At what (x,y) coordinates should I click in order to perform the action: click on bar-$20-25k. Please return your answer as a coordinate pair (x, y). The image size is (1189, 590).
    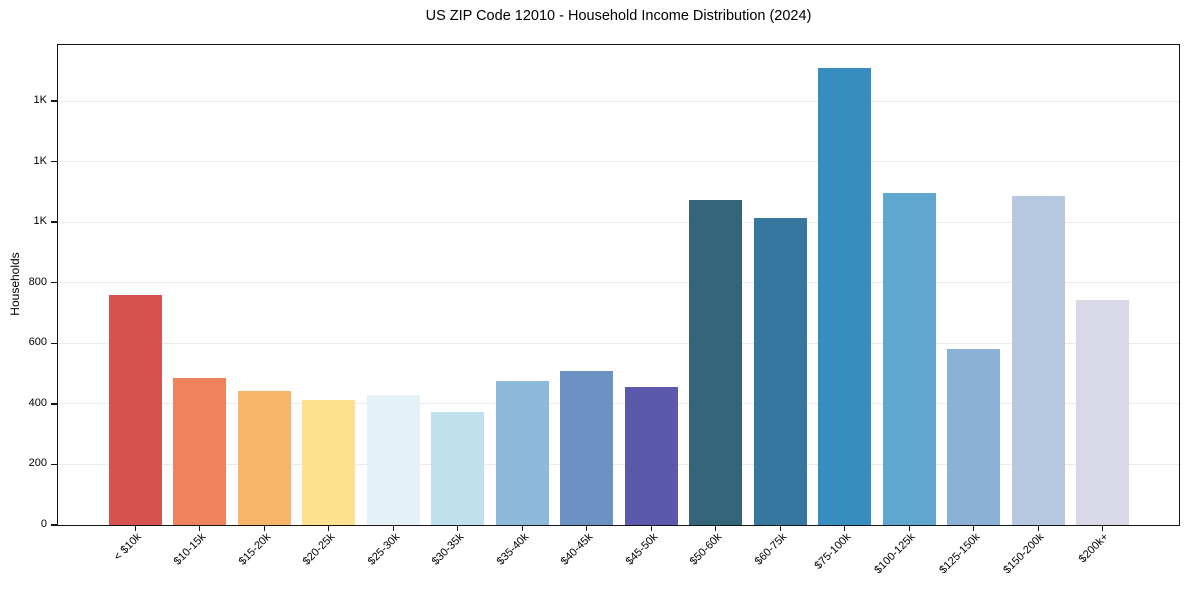
    Looking at the image, I should click on (329, 462).